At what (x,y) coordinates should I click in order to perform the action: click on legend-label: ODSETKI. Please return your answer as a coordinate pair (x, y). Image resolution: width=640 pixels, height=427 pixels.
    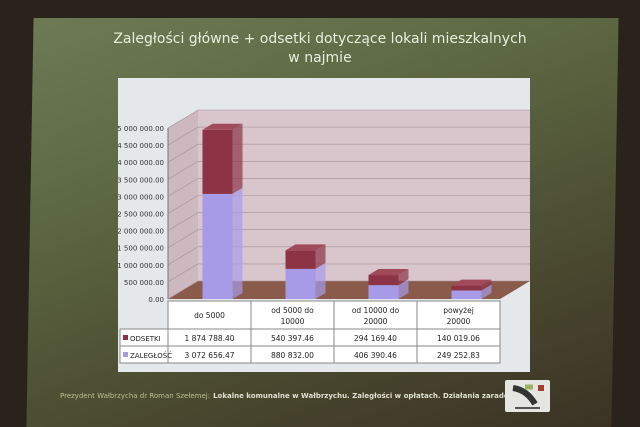
    Looking at the image, I should click on (145, 339).